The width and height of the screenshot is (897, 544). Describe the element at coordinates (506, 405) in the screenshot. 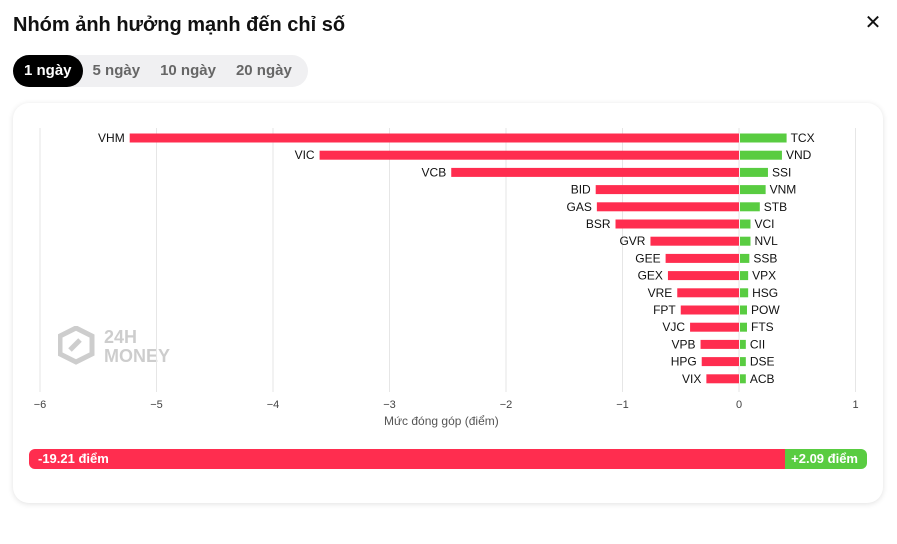

I see `x-tick-label: −2` at that location.